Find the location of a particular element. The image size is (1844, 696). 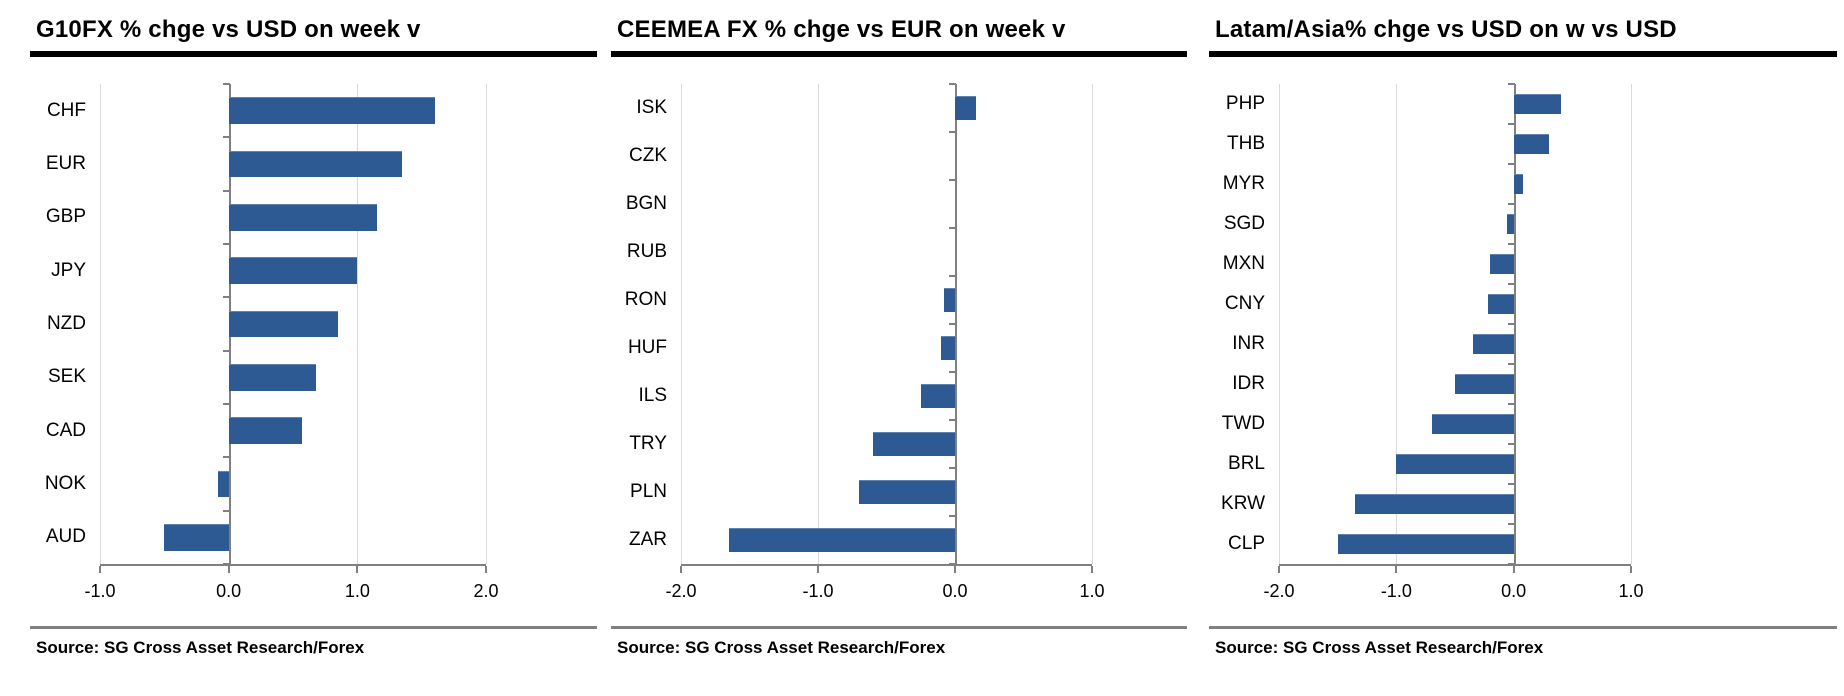

bar-zar is located at coordinates (841, 540).